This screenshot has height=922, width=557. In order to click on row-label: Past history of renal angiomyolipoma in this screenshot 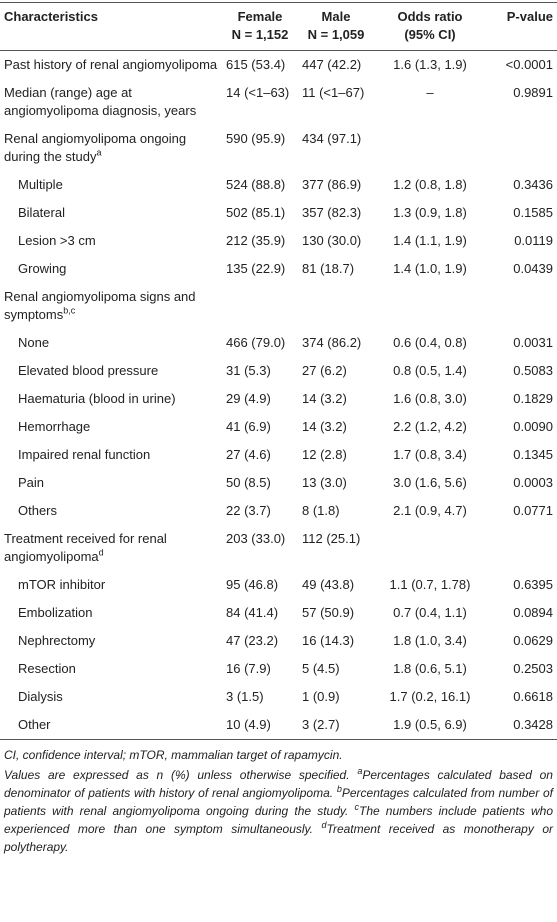, I will do `click(111, 65)`.